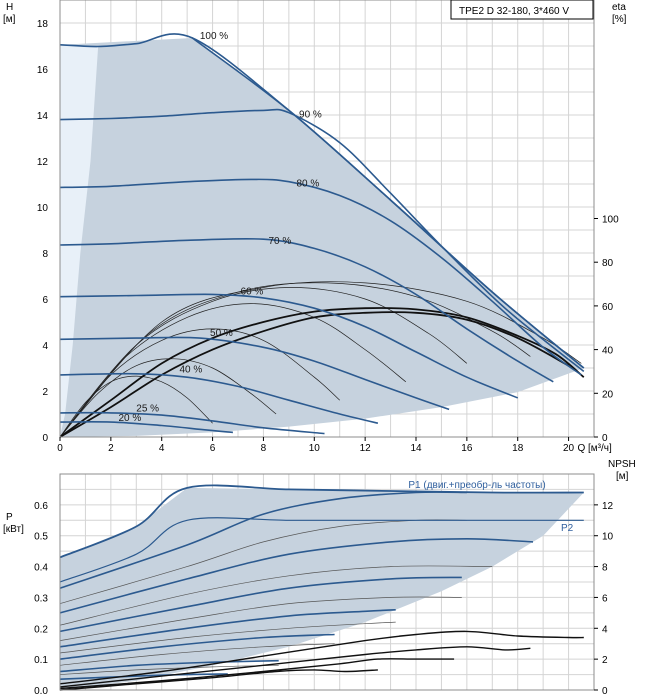 This screenshot has width=658, height=700. I want to click on npsh-axis-name: NPSH, so click(622, 464).